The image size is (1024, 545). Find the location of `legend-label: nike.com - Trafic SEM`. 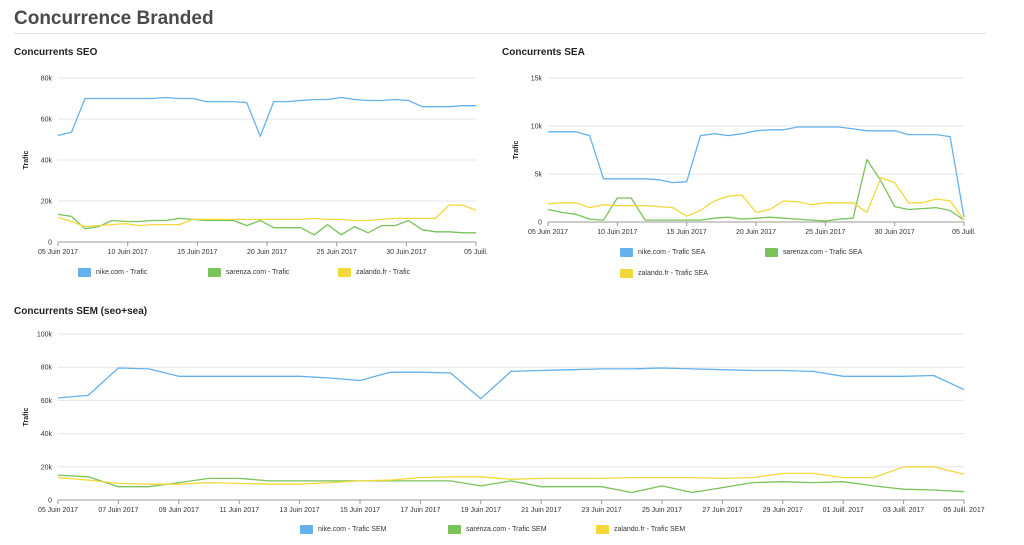

legend-label: nike.com - Trafic SEM is located at coordinates (352, 529).